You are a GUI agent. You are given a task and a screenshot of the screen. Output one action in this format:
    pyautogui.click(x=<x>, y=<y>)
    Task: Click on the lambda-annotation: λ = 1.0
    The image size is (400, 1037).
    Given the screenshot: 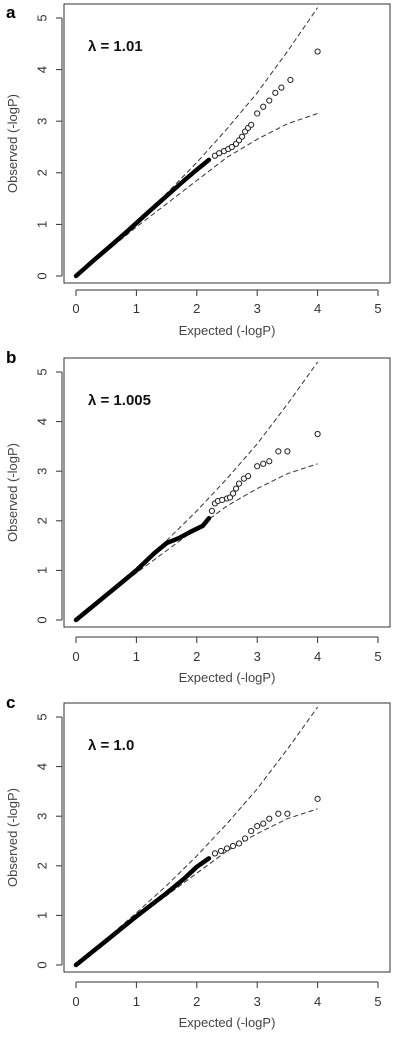 What is the action you would take?
    pyautogui.click(x=111, y=745)
    